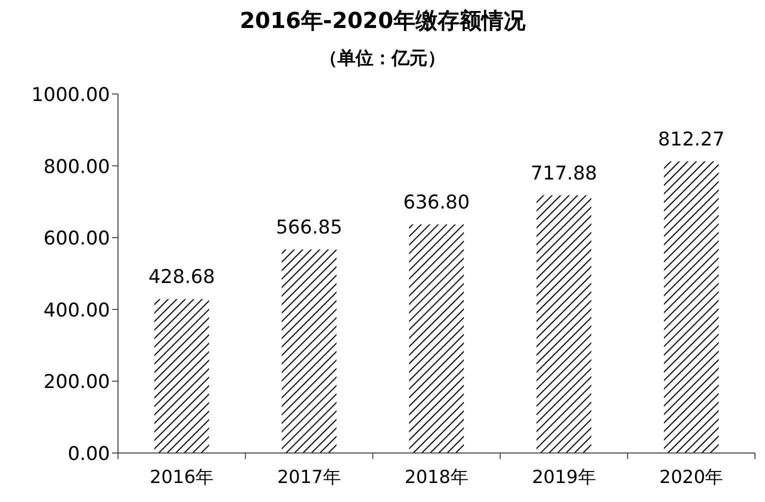 Image resolution: width=765 pixels, height=502 pixels. Describe the element at coordinates (564, 173) in the screenshot. I see `data-label: 717.88` at that location.